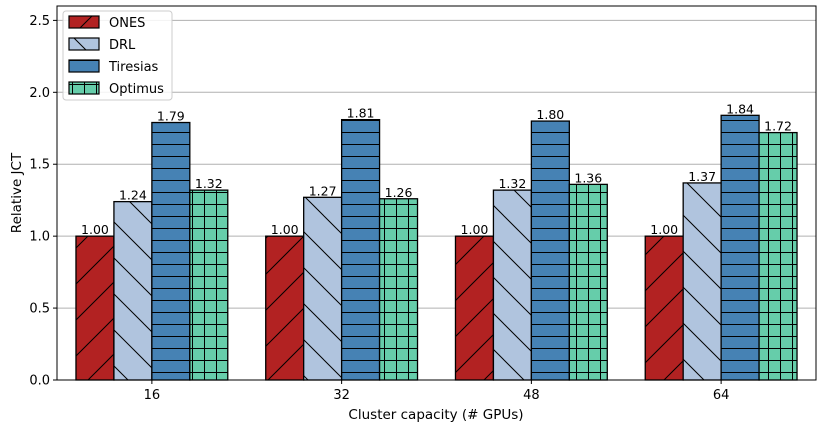  What do you see at coordinates (133, 67) in the screenshot?
I see `legend-label-tiresias: Tiresias` at bounding box center [133, 67].